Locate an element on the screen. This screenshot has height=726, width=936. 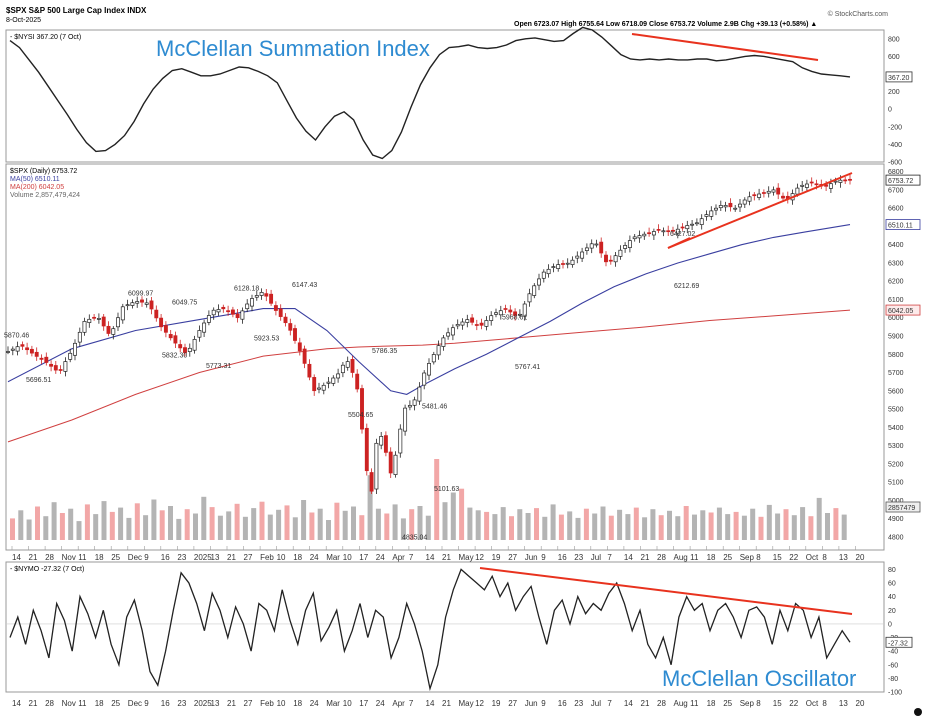
date-axis-2-label: 21 is located at coordinates (33, 703).